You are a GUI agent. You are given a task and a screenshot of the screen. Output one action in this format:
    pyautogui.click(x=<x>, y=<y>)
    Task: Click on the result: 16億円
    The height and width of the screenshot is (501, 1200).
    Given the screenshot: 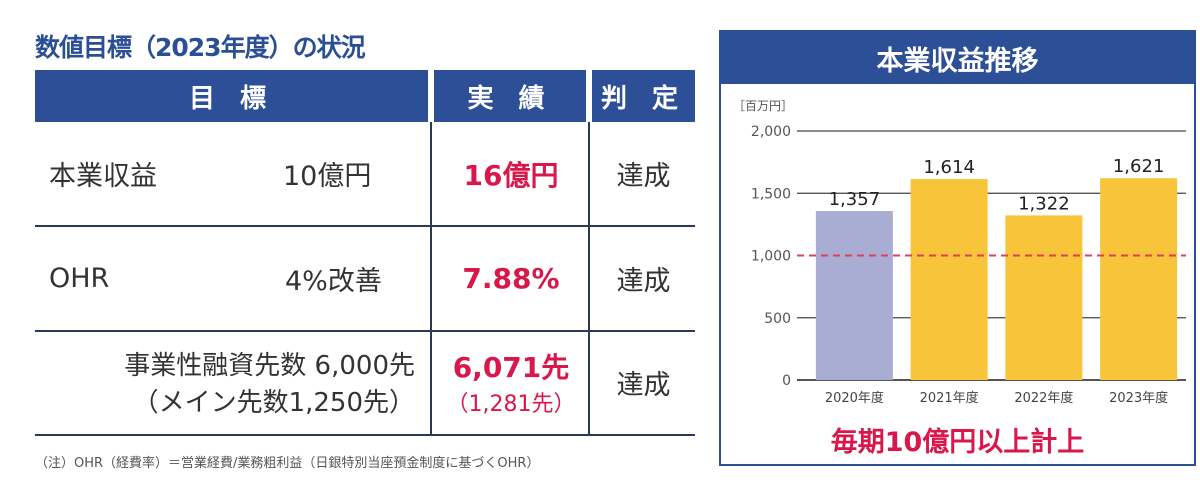 What is the action you would take?
    pyautogui.click(x=511, y=175)
    